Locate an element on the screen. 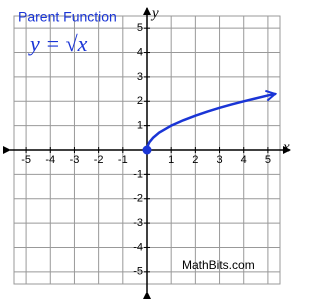 This screenshot has width=320, height=300. curve is located at coordinates (210, 123).